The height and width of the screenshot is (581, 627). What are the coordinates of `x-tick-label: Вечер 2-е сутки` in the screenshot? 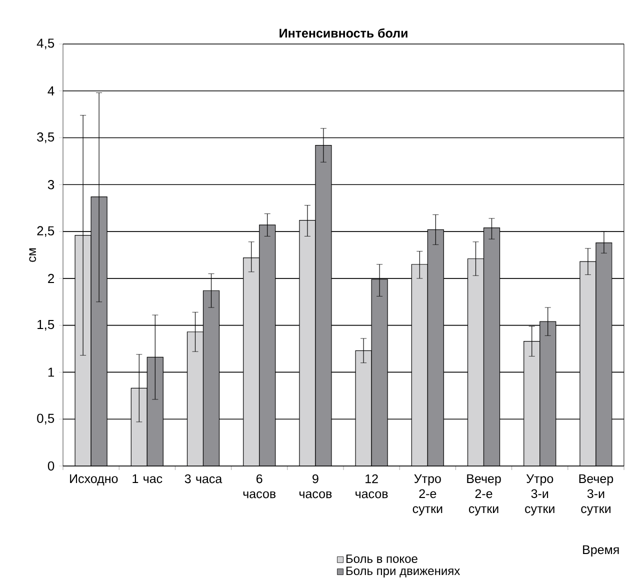 It's located at (484, 495).